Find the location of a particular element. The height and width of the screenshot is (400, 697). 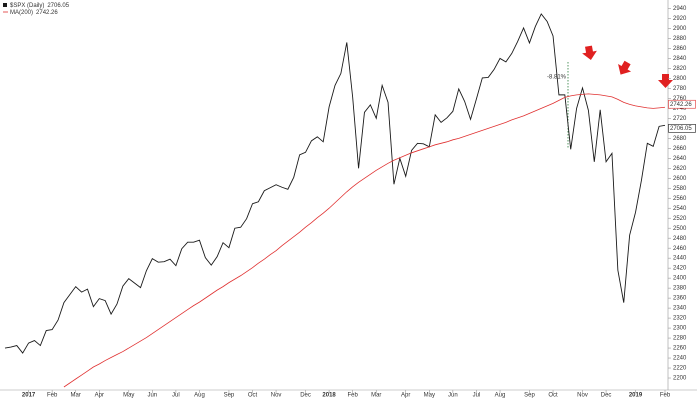

y-tick-label: 2360 is located at coordinates (680, 299).